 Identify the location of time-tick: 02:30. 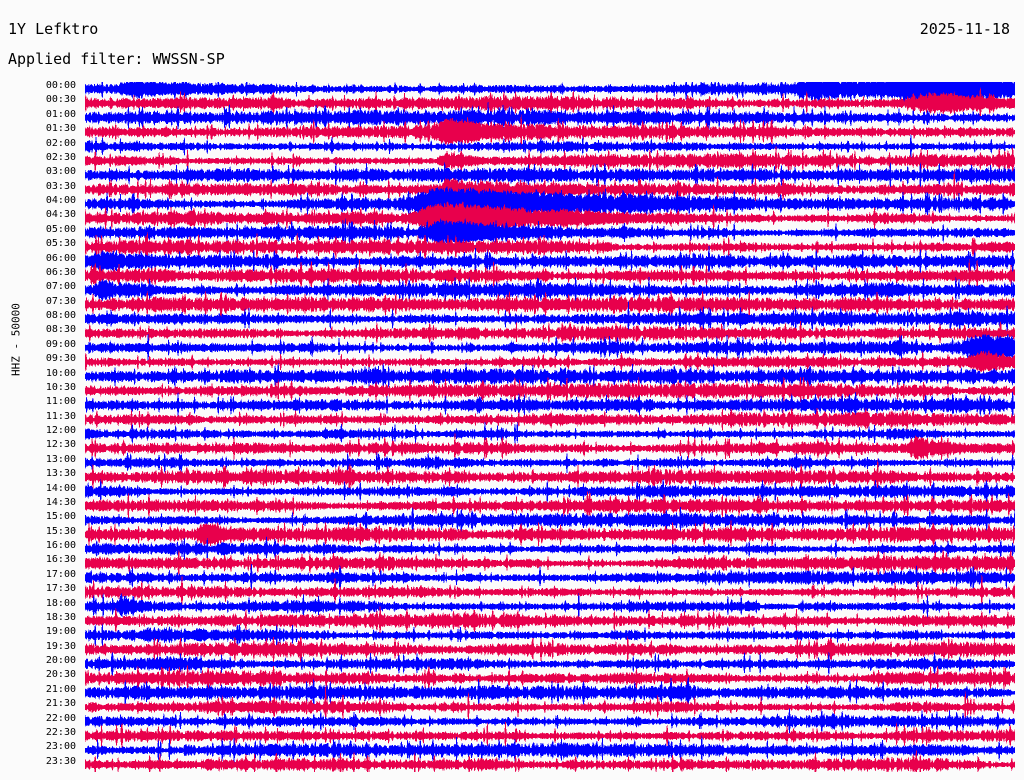
(60, 157).